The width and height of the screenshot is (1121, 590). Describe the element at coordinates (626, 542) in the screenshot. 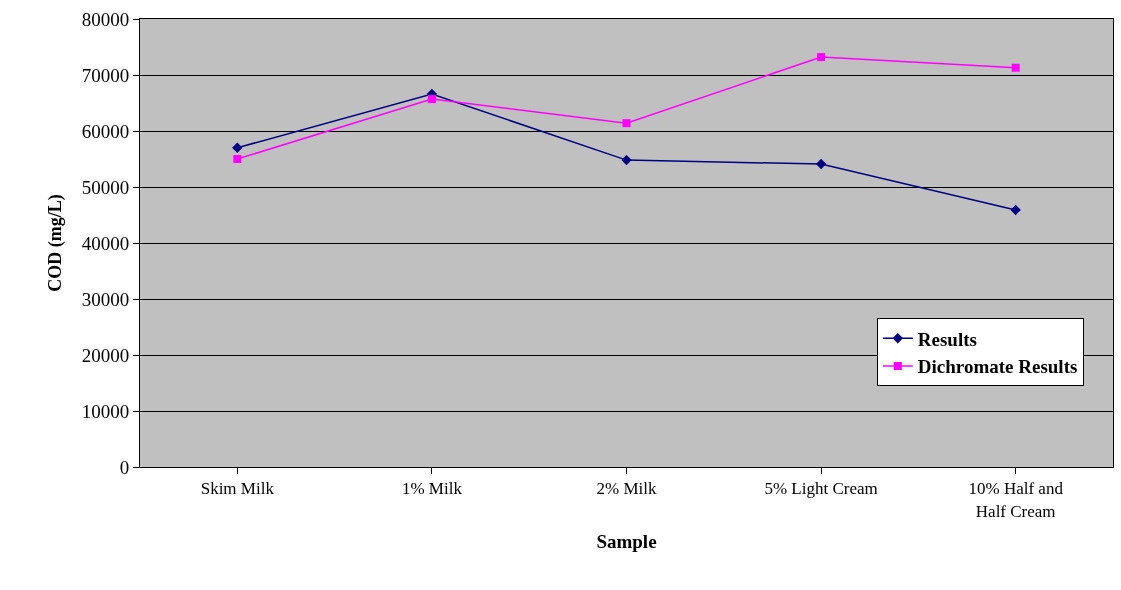

I see `x-axis-title: Sample` at that location.